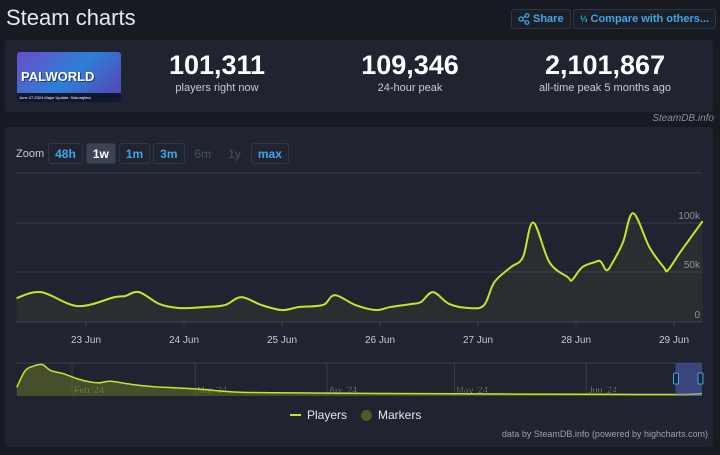 This screenshot has height=455, width=720. Describe the element at coordinates (295, 415) in the screenshot. I see `legend-players-line-icon` at that location.